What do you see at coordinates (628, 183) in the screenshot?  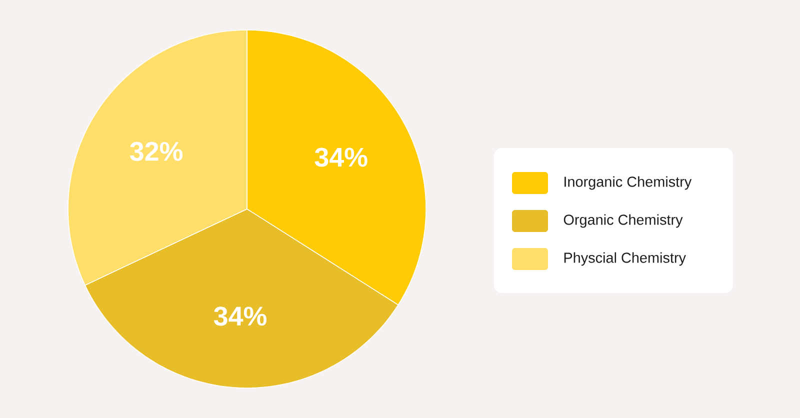 I see `legend-label: Inorganic Chemistry` at bounding box center [628, 183].